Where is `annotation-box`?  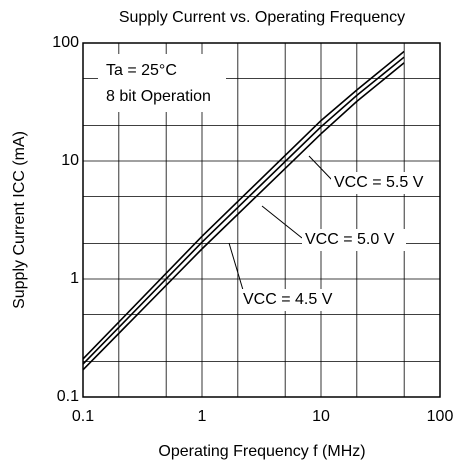 annotation-box is located at coordinates (162, 83).